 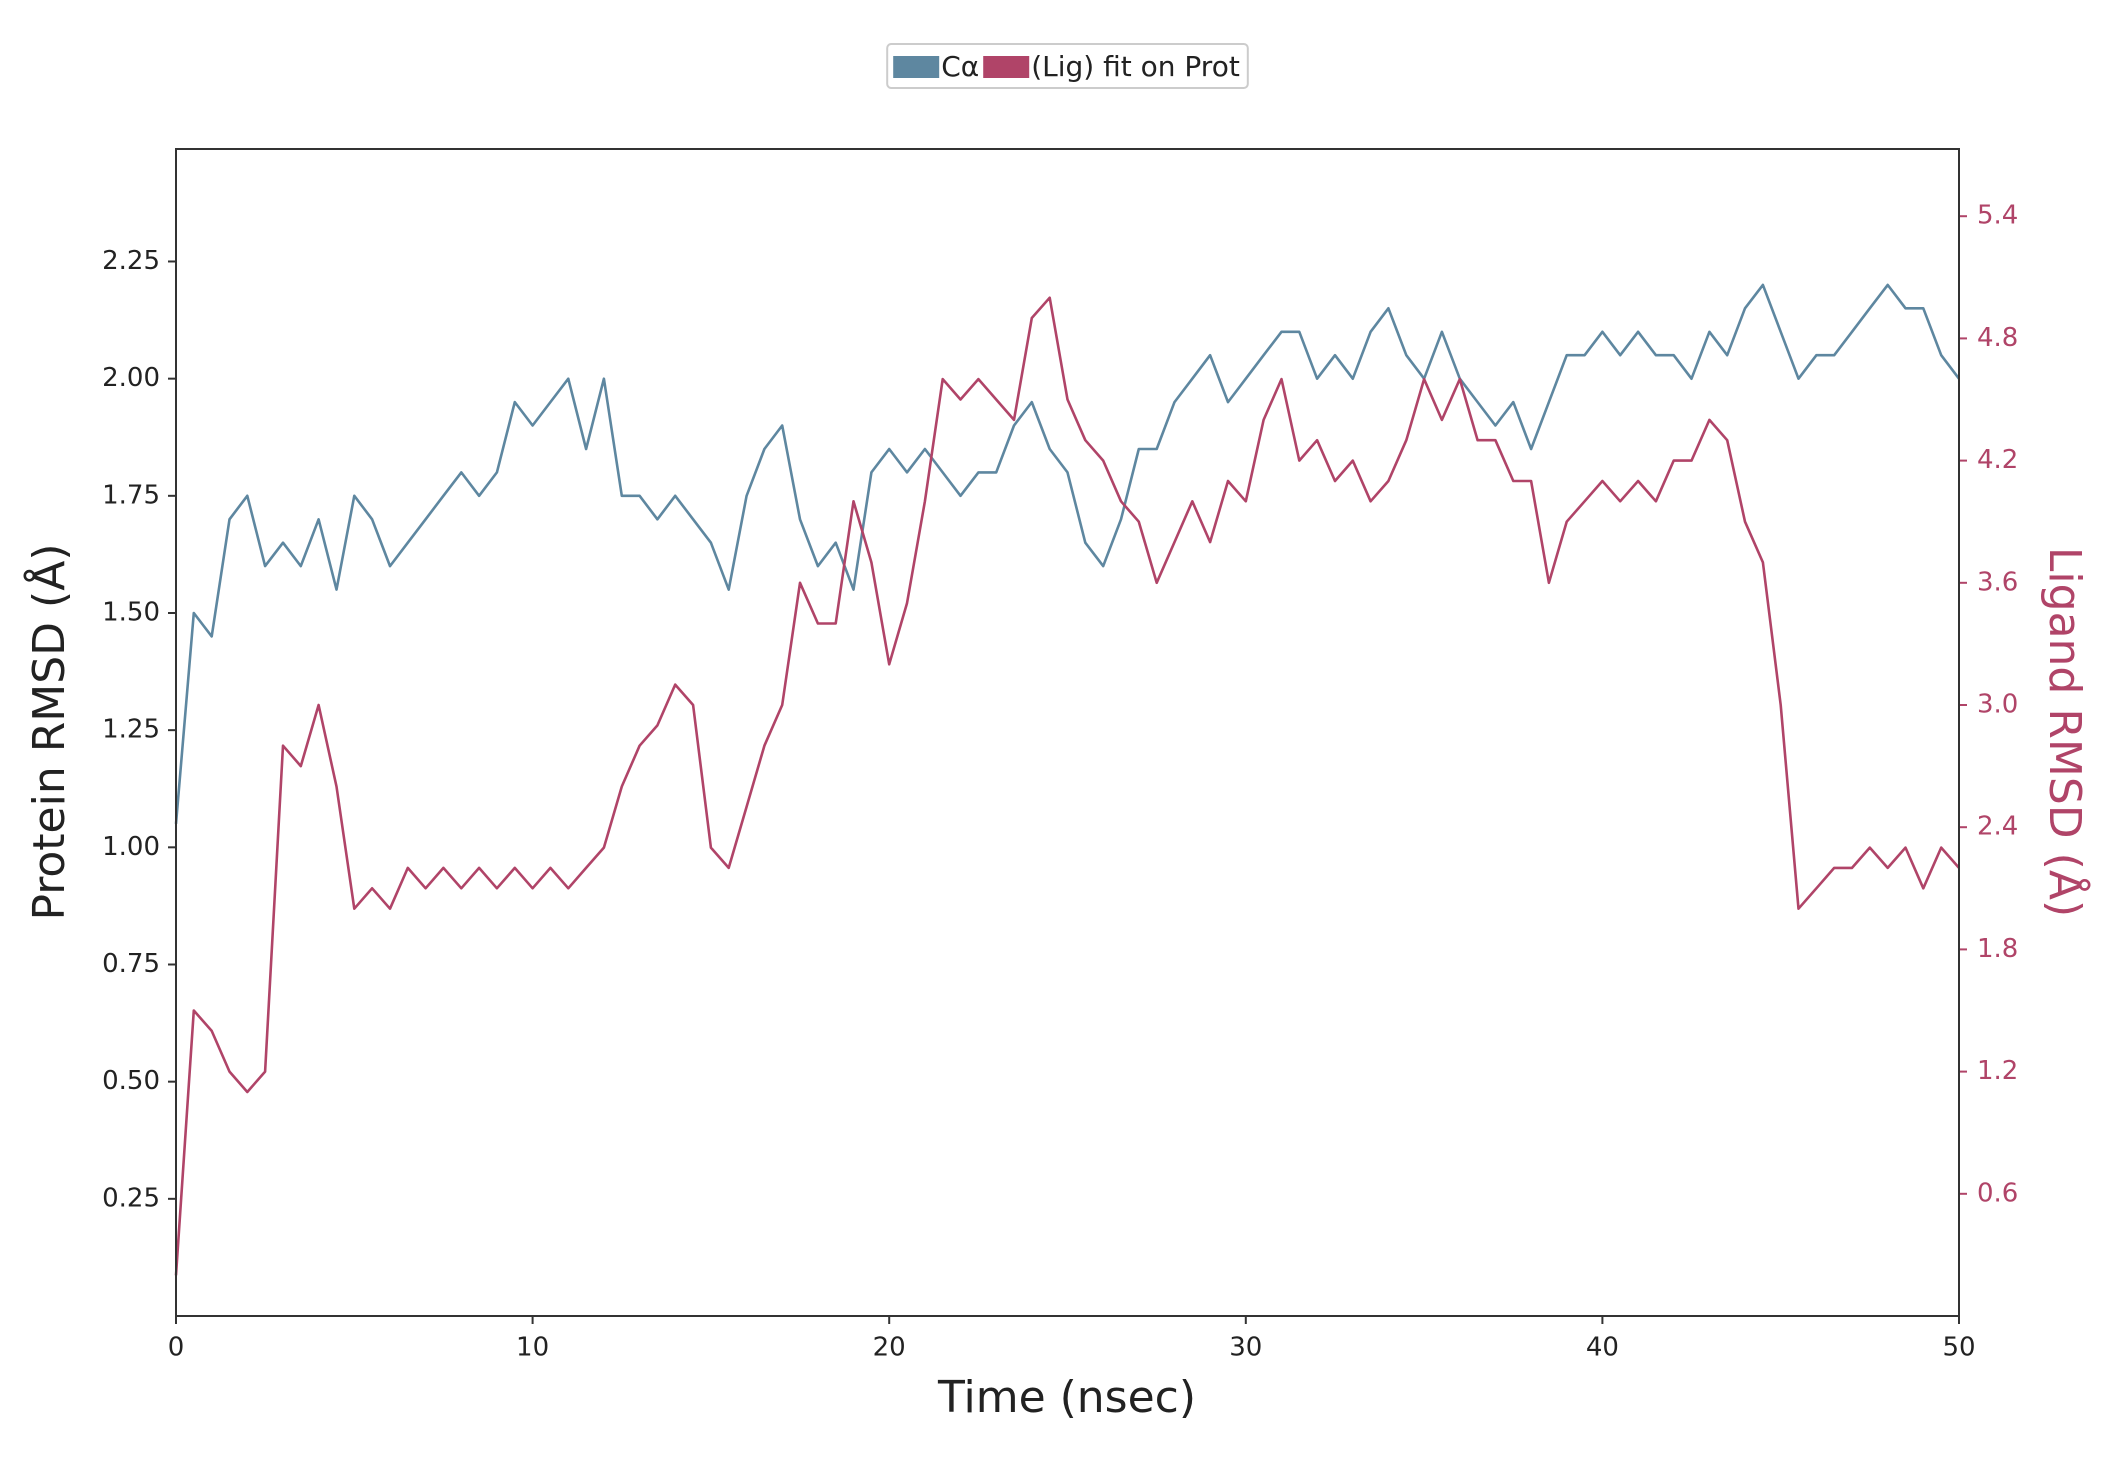 I want to click on x-tick-label: 20, so click(x=889, y=1348).